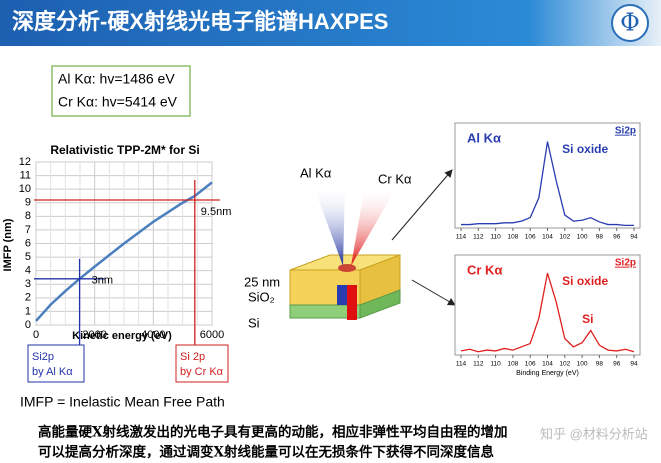  What do you see at coordinates (28, 243) in the screenshot?
I see `y-tick-label: 6` at bounding box center [28, 243].